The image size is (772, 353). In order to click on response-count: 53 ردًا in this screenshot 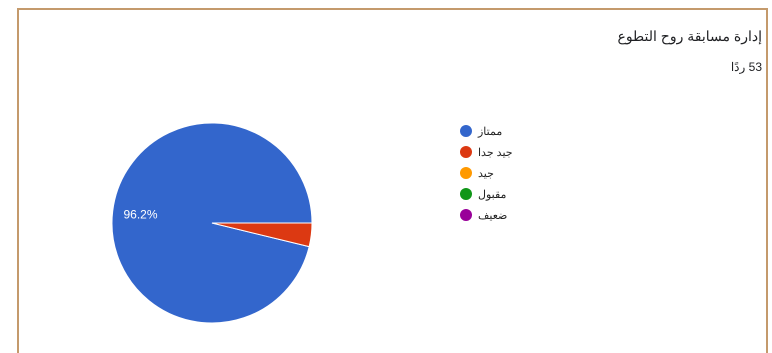, I will do `click(746, 67)`.